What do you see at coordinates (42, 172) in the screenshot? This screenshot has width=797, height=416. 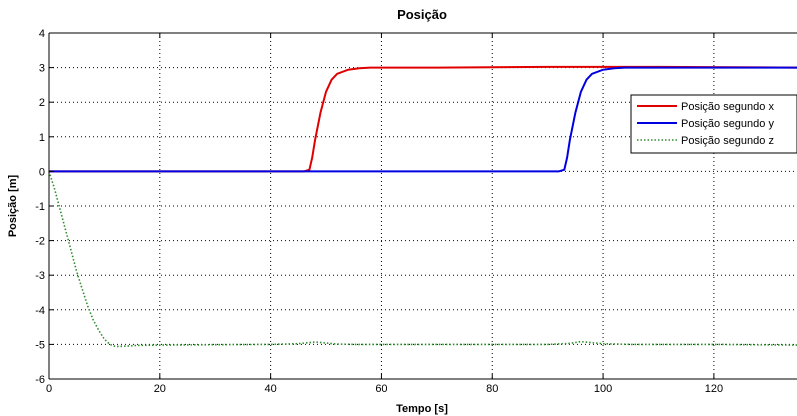 I see `y-tick-label-6: 0` at bounding box center [42, 172].